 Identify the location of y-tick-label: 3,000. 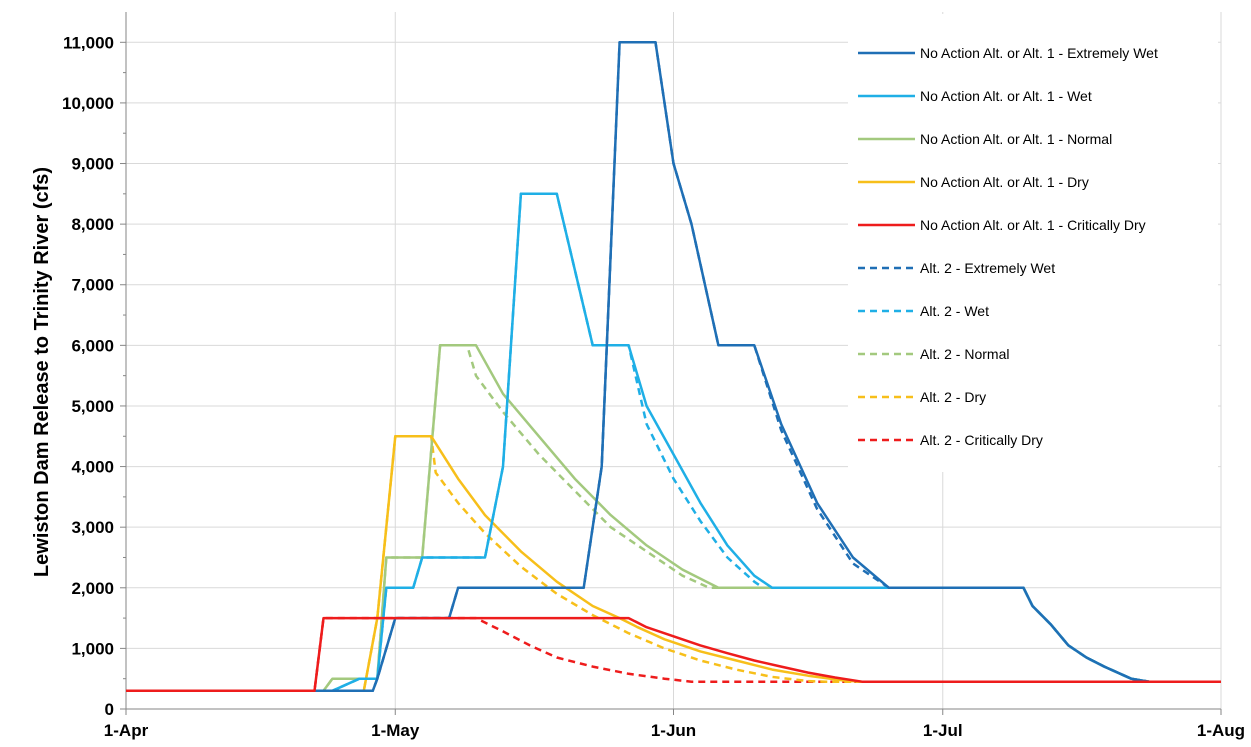
(92, 527).